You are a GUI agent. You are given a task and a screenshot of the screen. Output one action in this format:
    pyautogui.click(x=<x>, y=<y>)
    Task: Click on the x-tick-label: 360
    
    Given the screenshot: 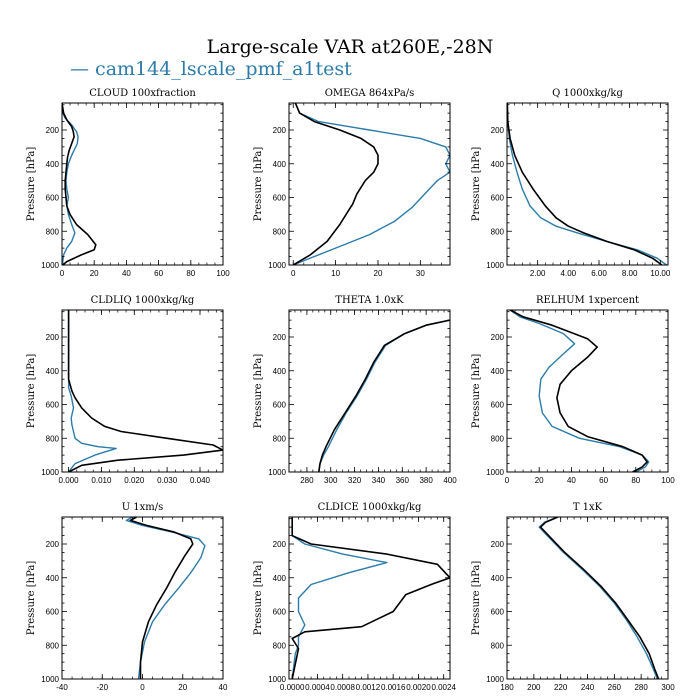 What is the action you would take?
    pyautogui.click(x=403, y=480)
    